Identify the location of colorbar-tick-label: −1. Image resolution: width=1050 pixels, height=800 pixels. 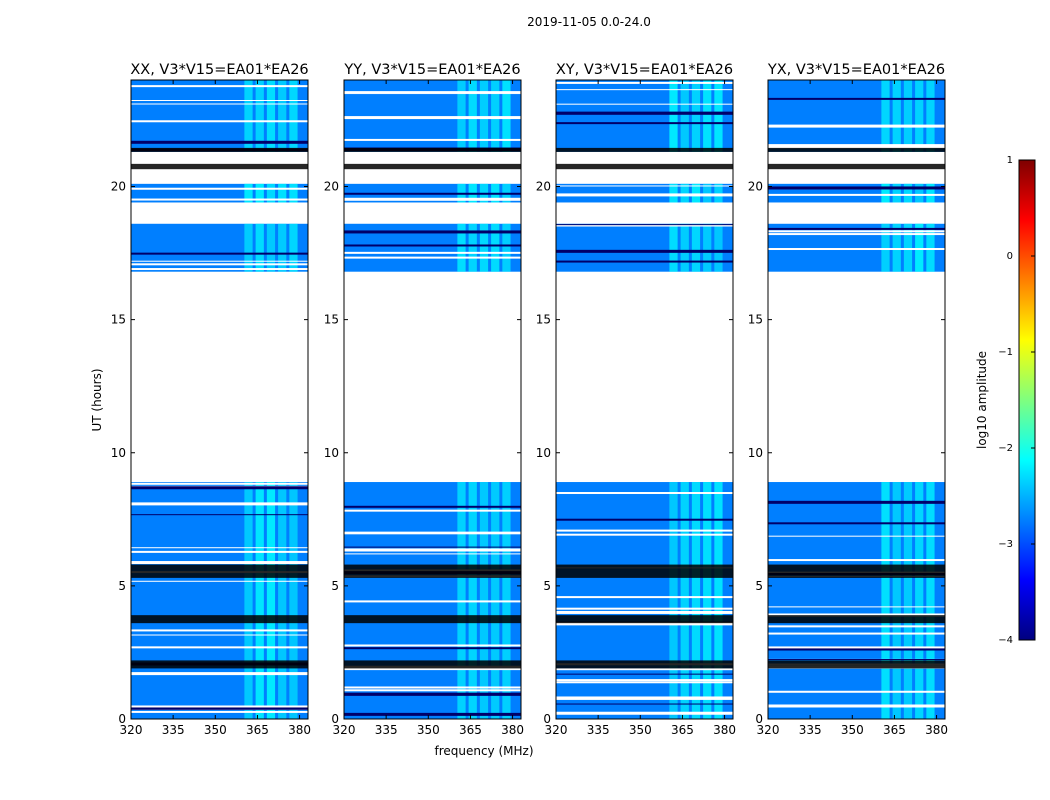
(1005, 352).